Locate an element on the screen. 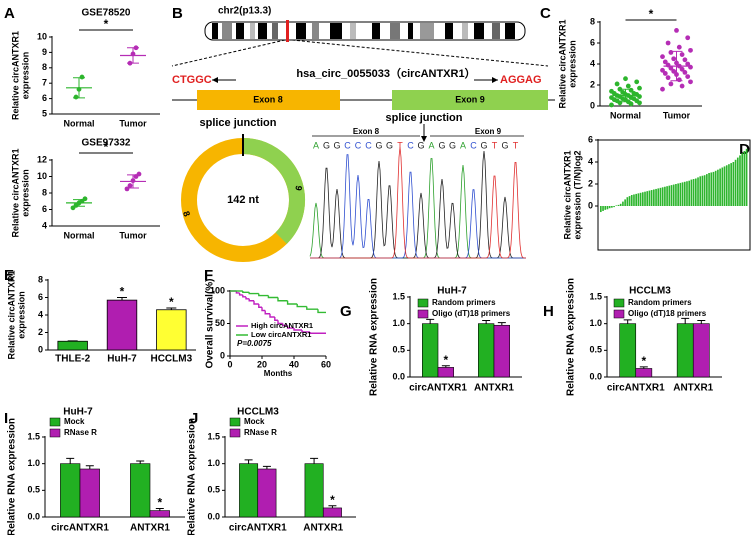 This screenshot has height=535, width=752. annotation: P=0.0075 is located at coordinates (254, 343).